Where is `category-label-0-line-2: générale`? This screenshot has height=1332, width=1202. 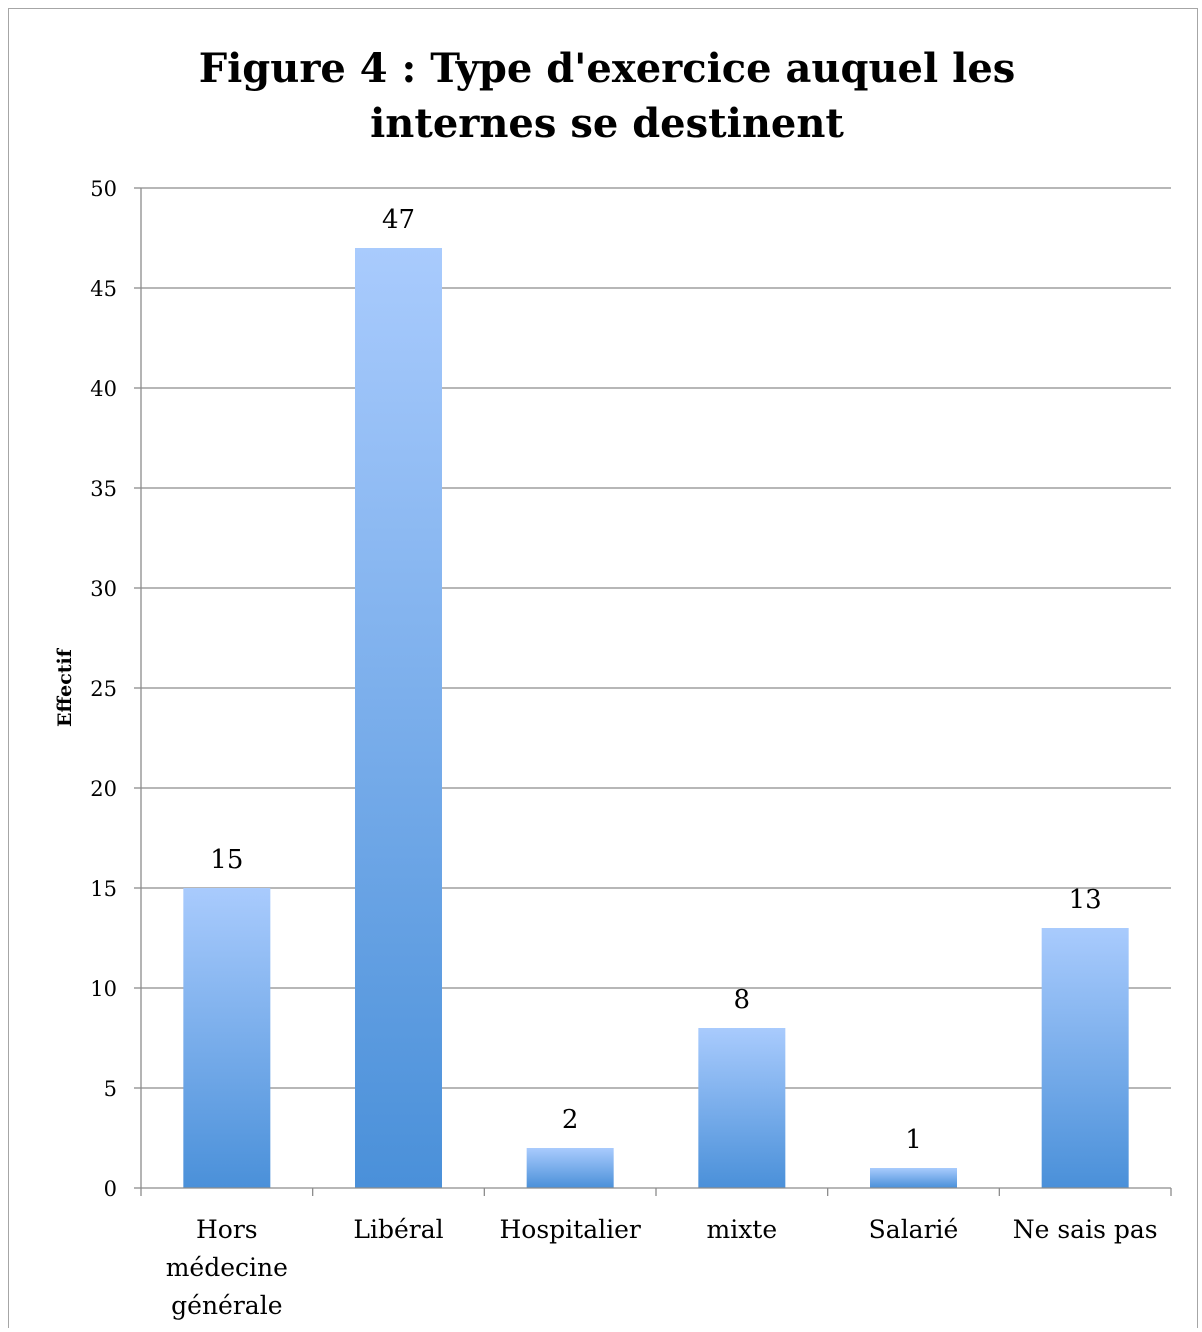 category-label-0-line-2: générale is located at coordinates (226, 1305).